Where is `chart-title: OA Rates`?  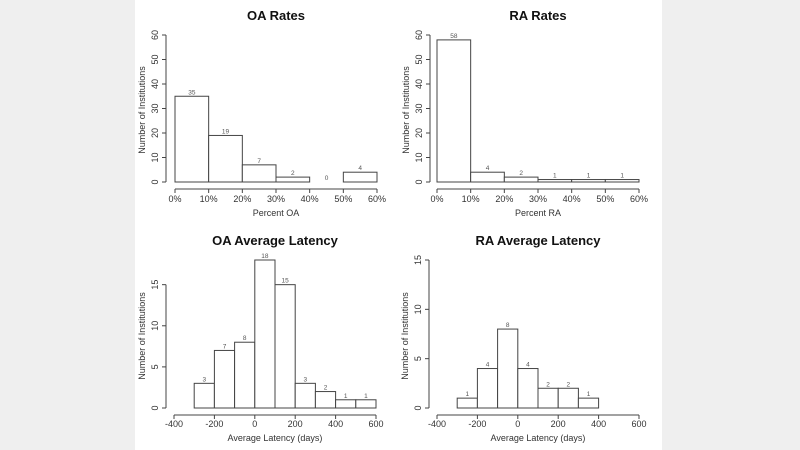 chart-title: OA Rates is located at coordinates (276, 15).